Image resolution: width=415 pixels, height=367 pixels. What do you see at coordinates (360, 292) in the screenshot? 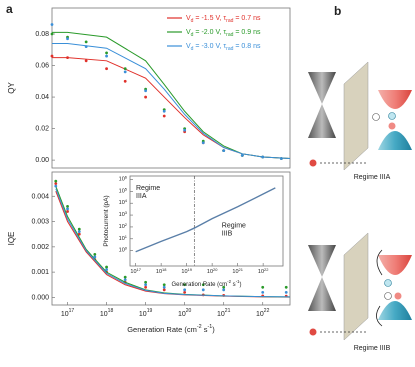
I see `diagram-iiib: Regime IIIB` at bounding box center [360, 292].